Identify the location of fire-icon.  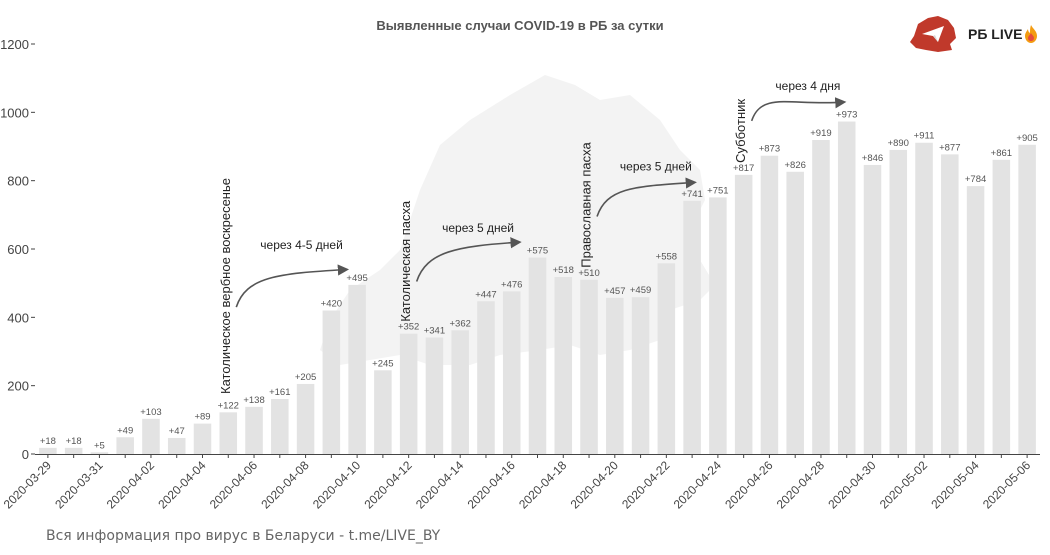
(1031, 34).